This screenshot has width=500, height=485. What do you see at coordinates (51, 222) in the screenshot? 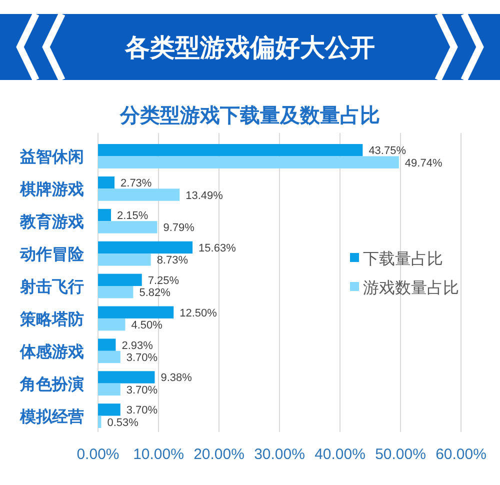
I see `y-tick-label: 教育游戏` at bounding box center [51, 222].